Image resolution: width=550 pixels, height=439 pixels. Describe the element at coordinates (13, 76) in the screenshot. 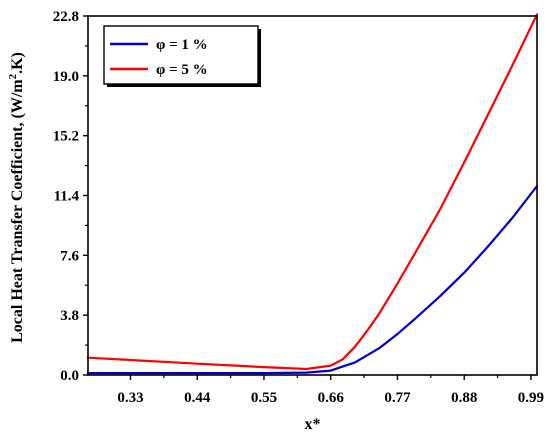

I see `y-axis-title-sup: 2` at that location.